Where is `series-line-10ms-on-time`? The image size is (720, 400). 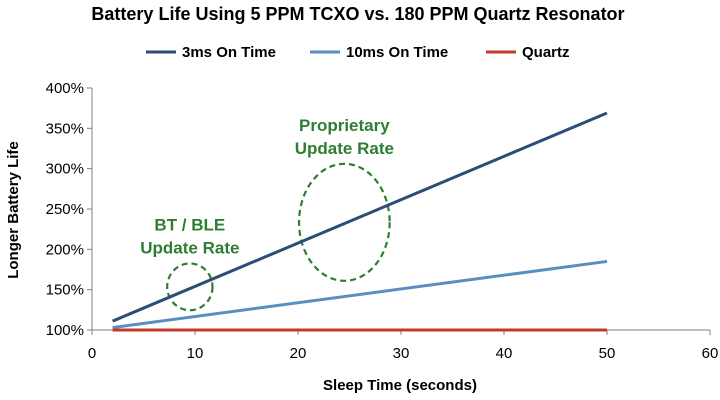
series-line-10ms-on-time is located at coordinates (360, 294).